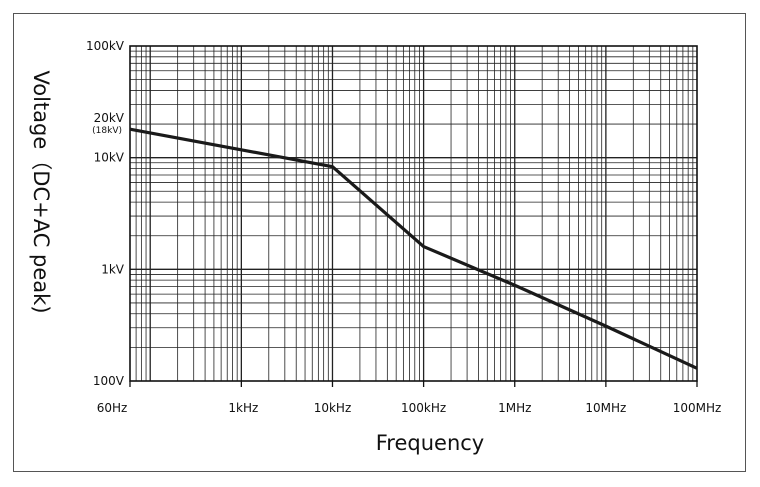 The height and width of the screenshot is (487, 760). Describe the element at coordinates (113, 269) in the screenshot. I see `y-tick-label: 1kV` at that location.